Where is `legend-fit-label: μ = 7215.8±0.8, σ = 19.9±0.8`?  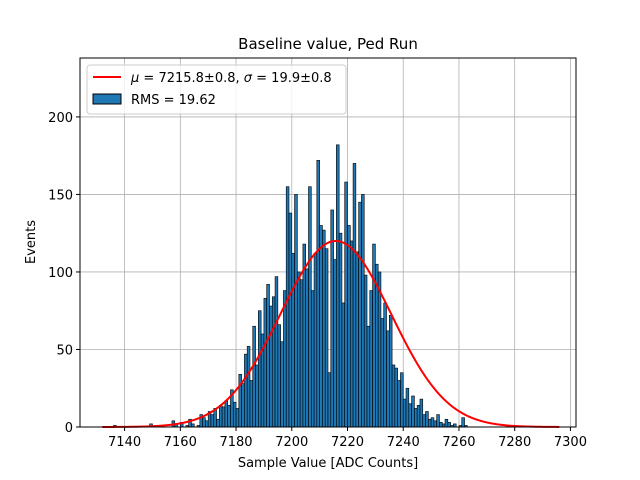
legend-fit-label: μ = 7215.8±0.8, σ = 19.9±0.8 is located at coordinates (231, 78).